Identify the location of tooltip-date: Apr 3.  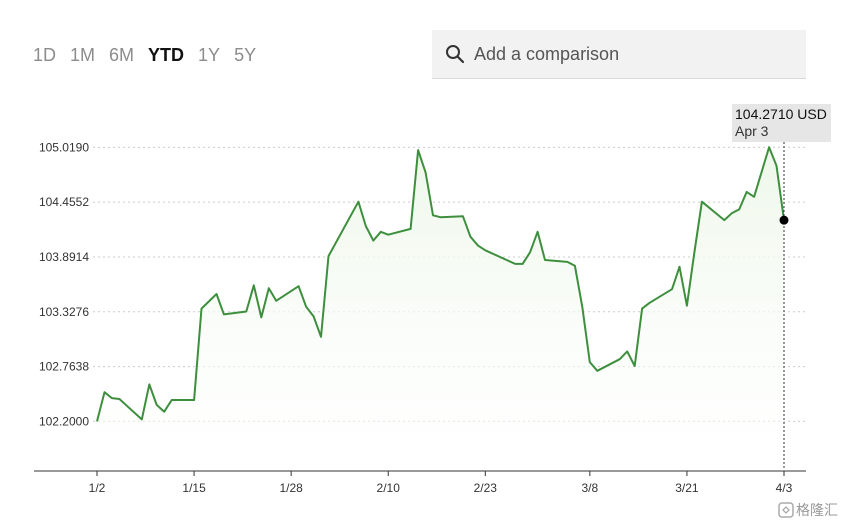
(752, 131).